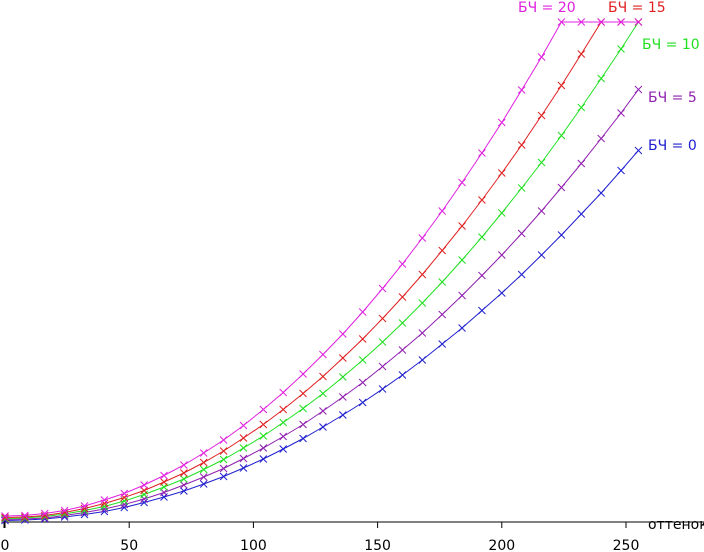  I want to click on x-tick-label: 200, so click(501, 545).